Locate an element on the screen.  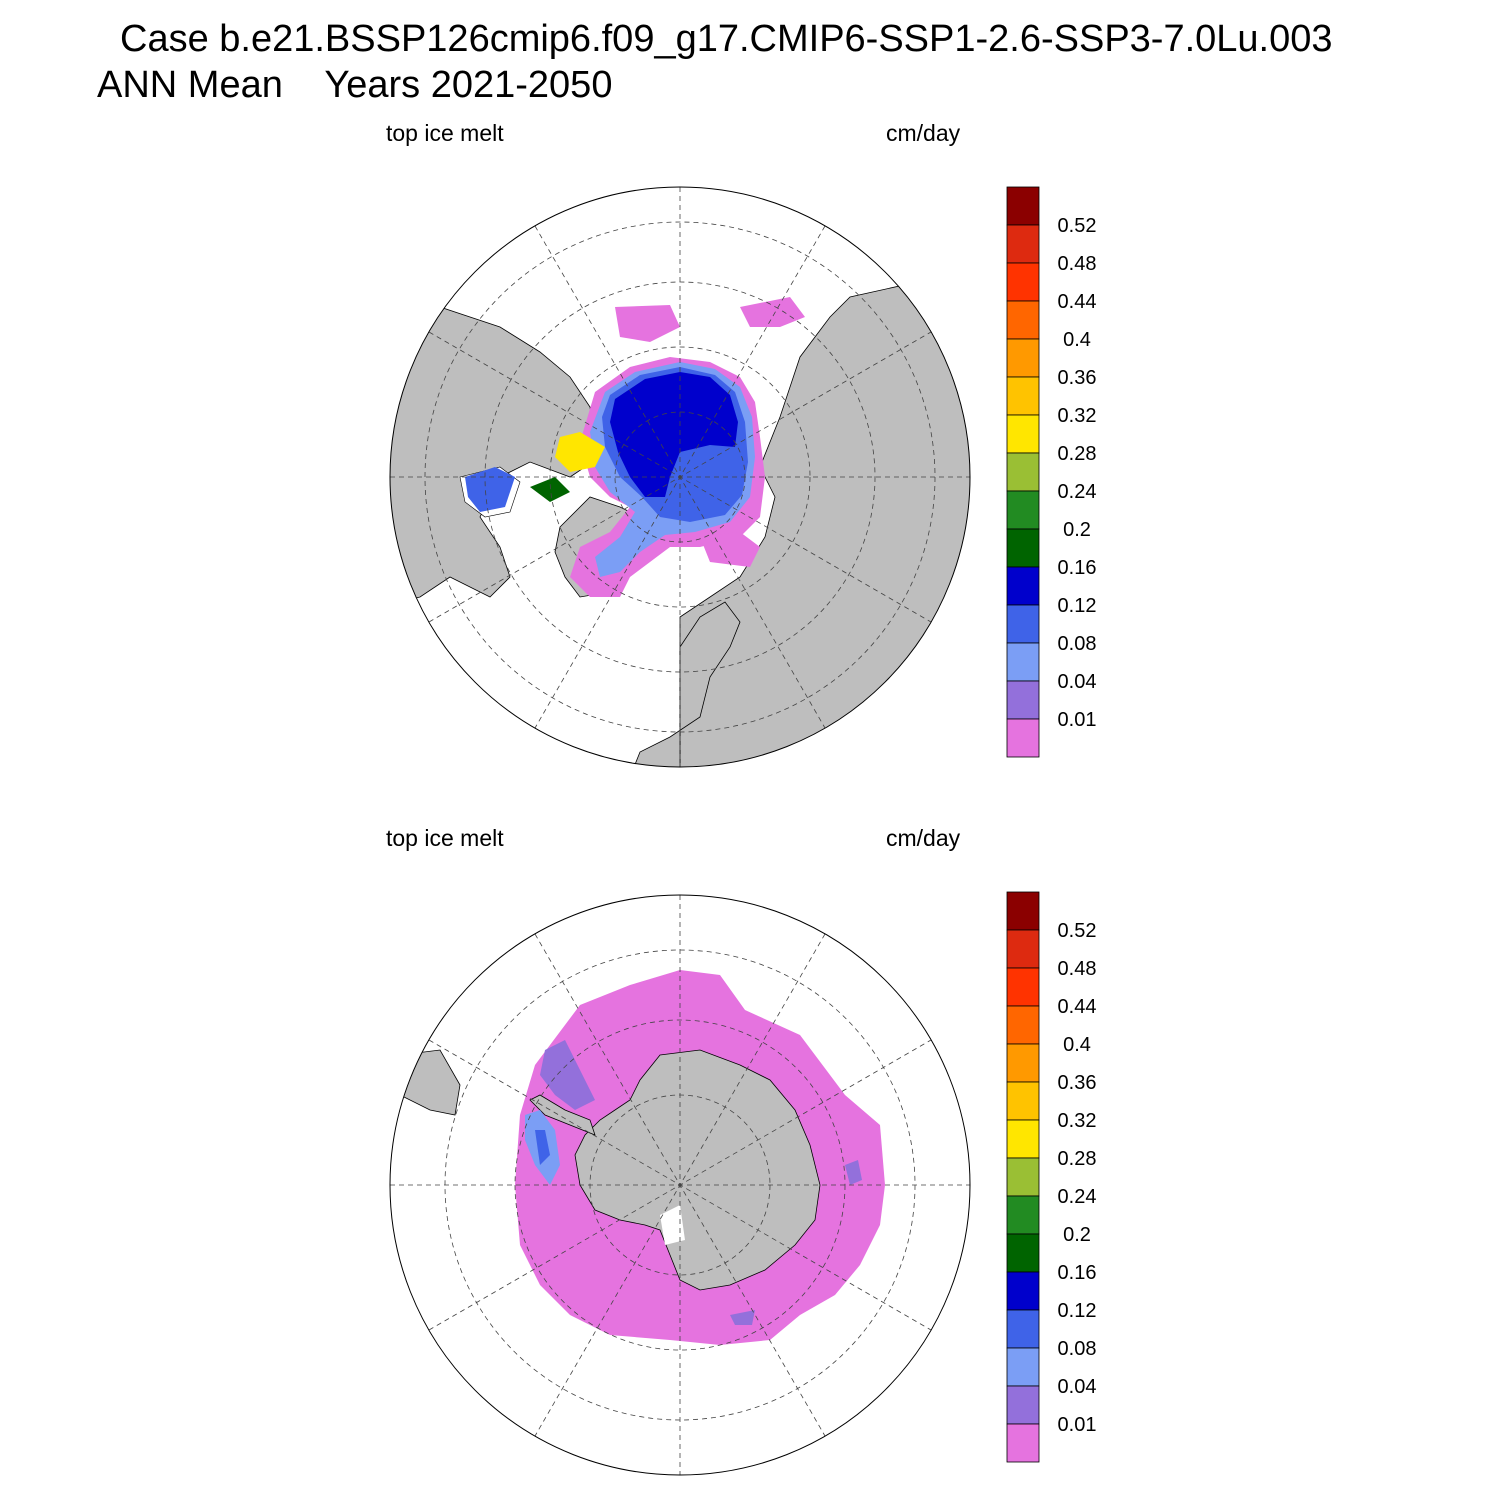
europe-land is located at coordinates (685, 684).